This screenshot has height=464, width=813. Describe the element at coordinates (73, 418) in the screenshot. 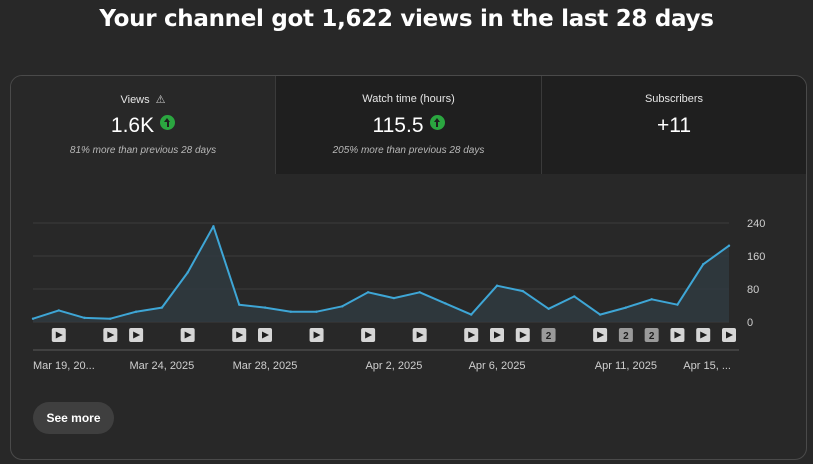

I see `see-more-button: See more` at that location.